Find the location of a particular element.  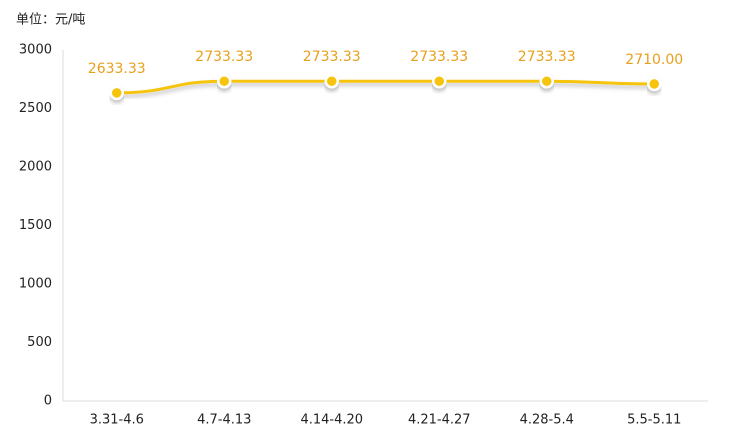

y-tick-label: 0 is located at coordinates (48, 401).